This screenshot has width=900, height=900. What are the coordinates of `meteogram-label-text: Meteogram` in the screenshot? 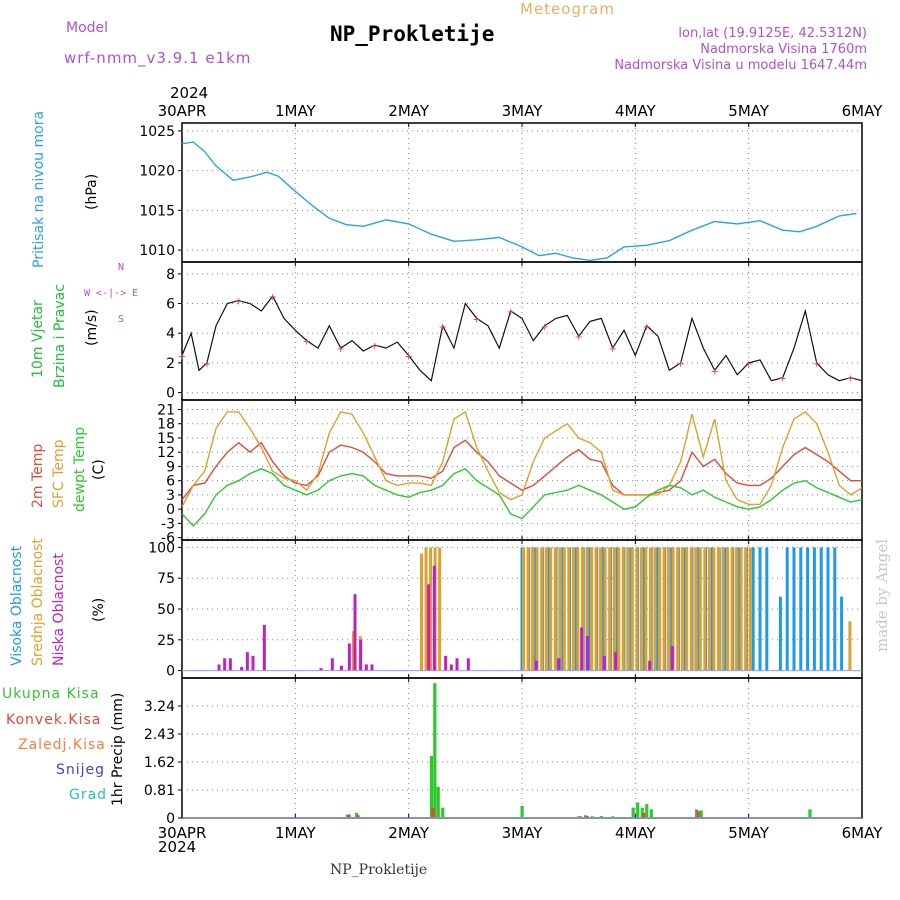 It's located at (567, 9).